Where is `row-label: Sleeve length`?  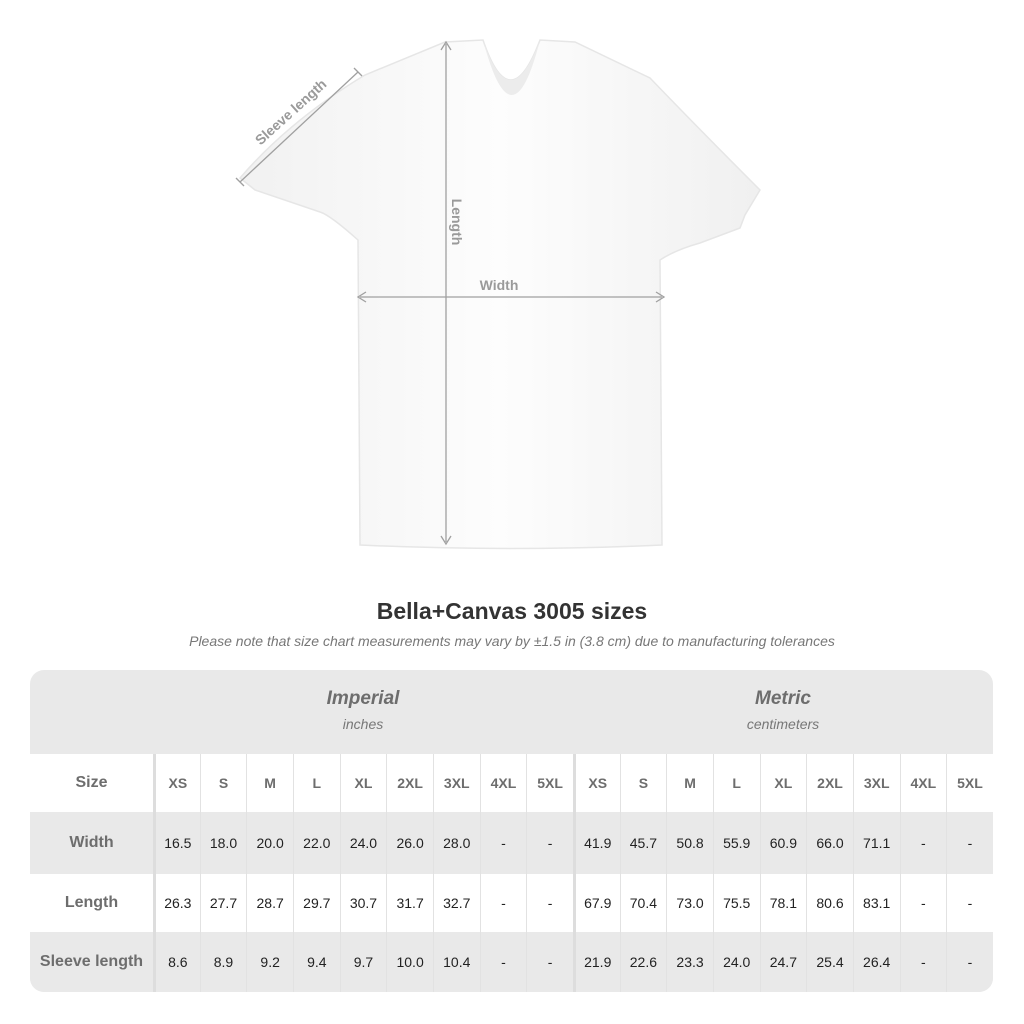 row-label: Sleeve length is located at coordinates (91, 961).